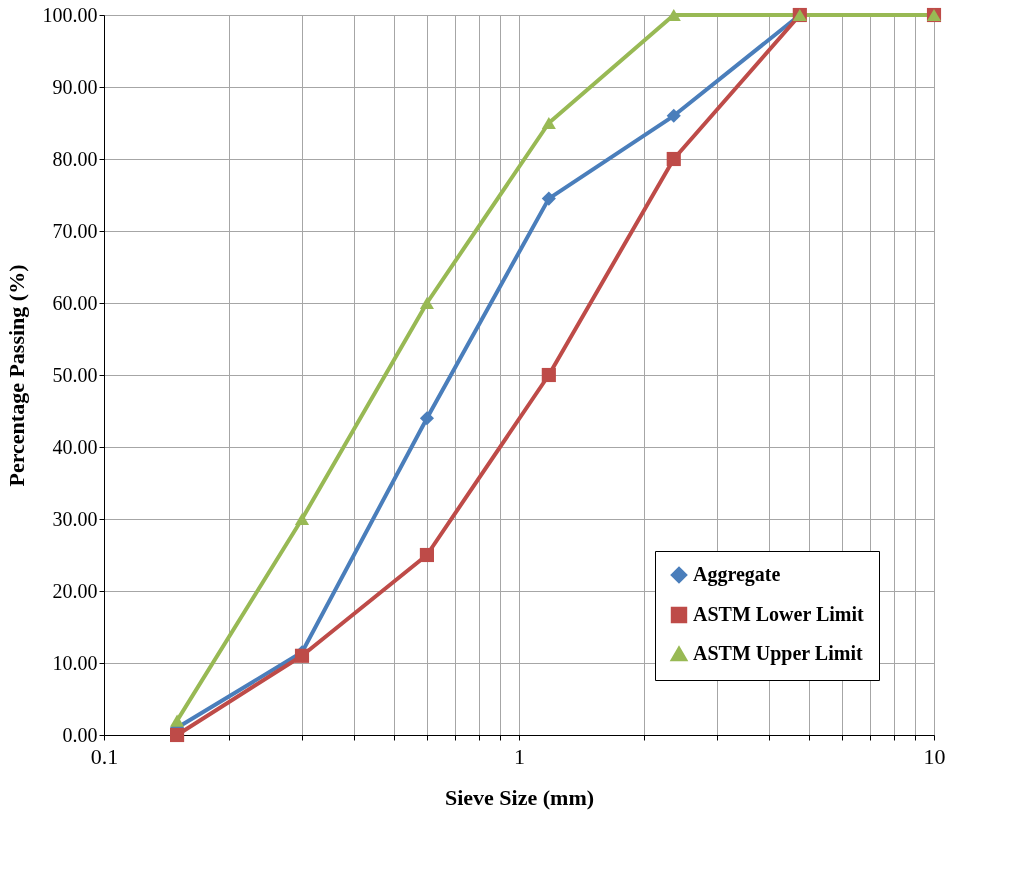 The height and width of the screenshot is (891, 1030). Describe the element at coordinates (75, 230) in the screenshot. I see `y-tick-label: 70.00` at that location.